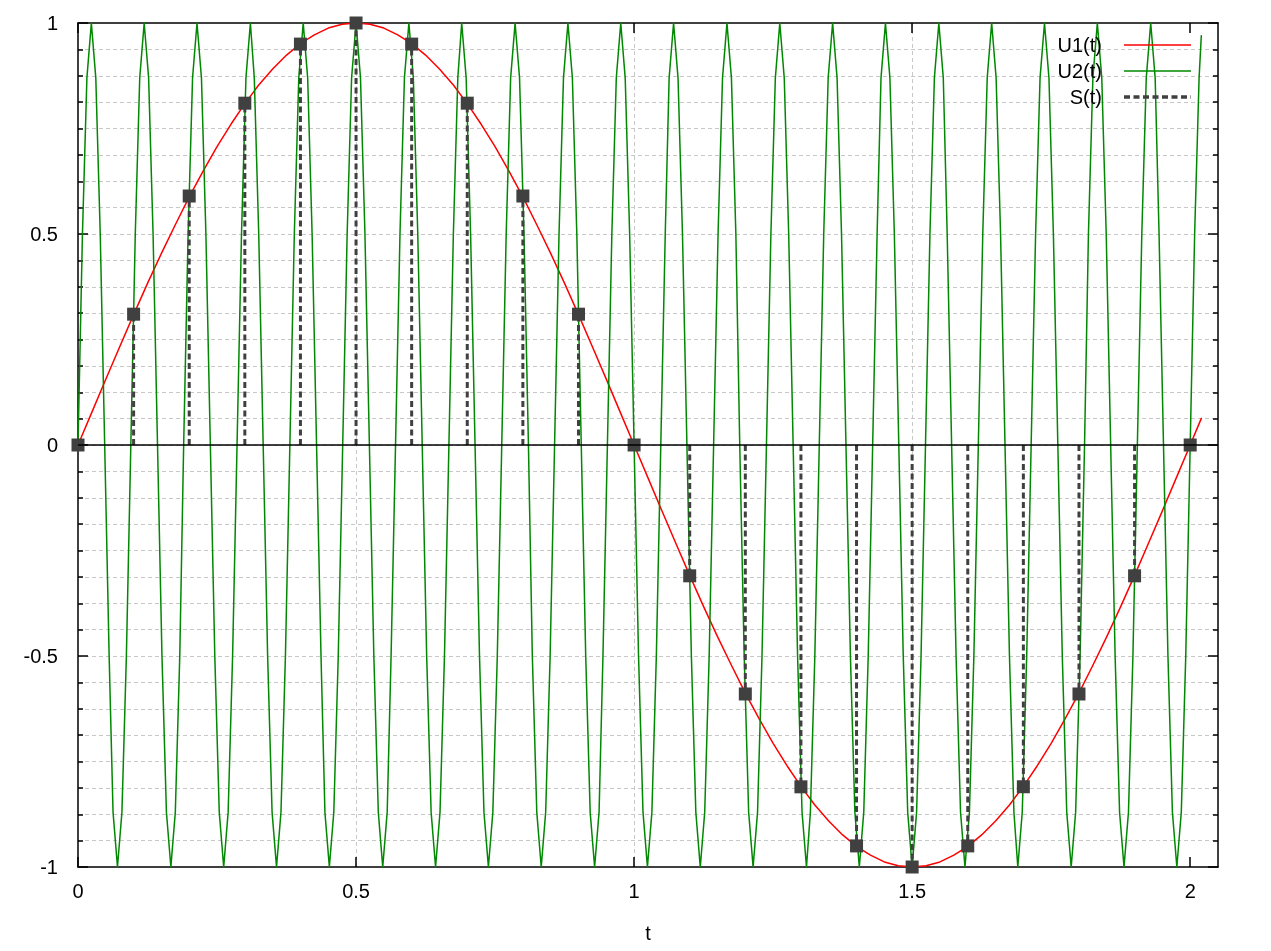 The image size is (1271, 951). What do you see at coordinates (49, 867) in the screenshot?
I see `y-tick-label: -1` at bounding box center [49, 867].